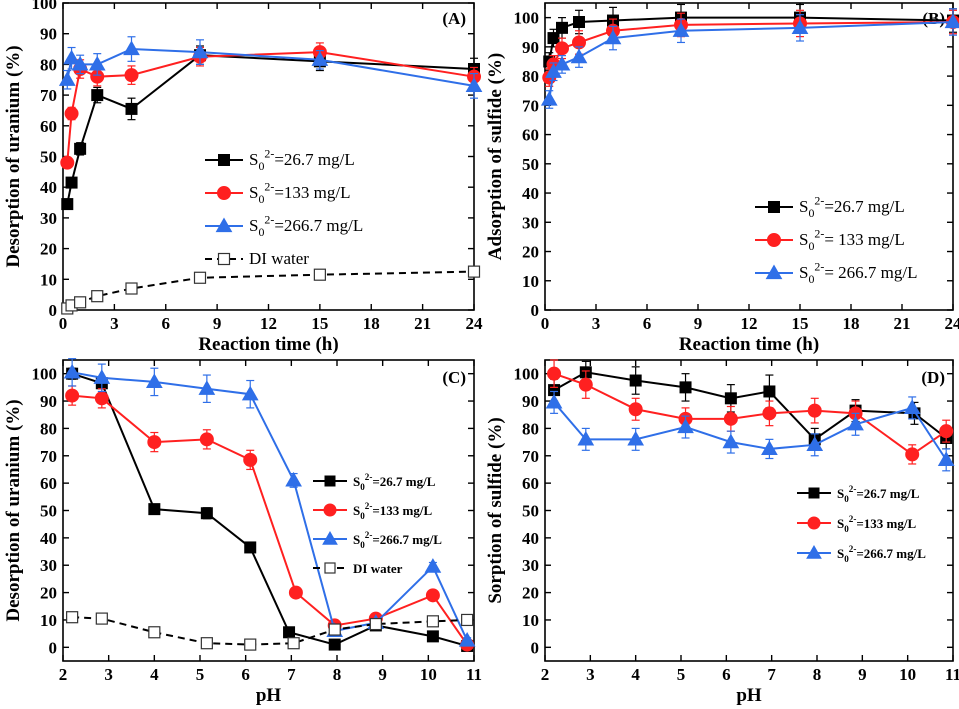 The image size is (959, 709). I want to click on x-tick-label: 4, so click(635, 674).